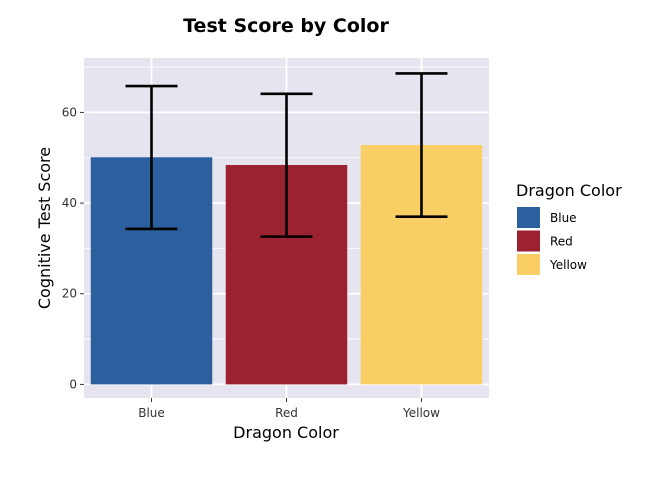  What do you see at coordinates (568, 265) in the screenshot?
I see `legend-label-yellow: Yellow` at bounding box center [568, 265].